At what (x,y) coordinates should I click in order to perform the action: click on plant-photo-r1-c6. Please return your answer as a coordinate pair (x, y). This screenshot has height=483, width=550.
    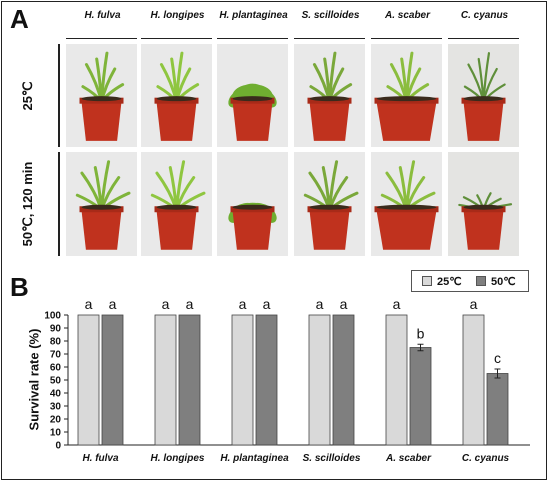
    Looking at the image, I should click on (483, 95).